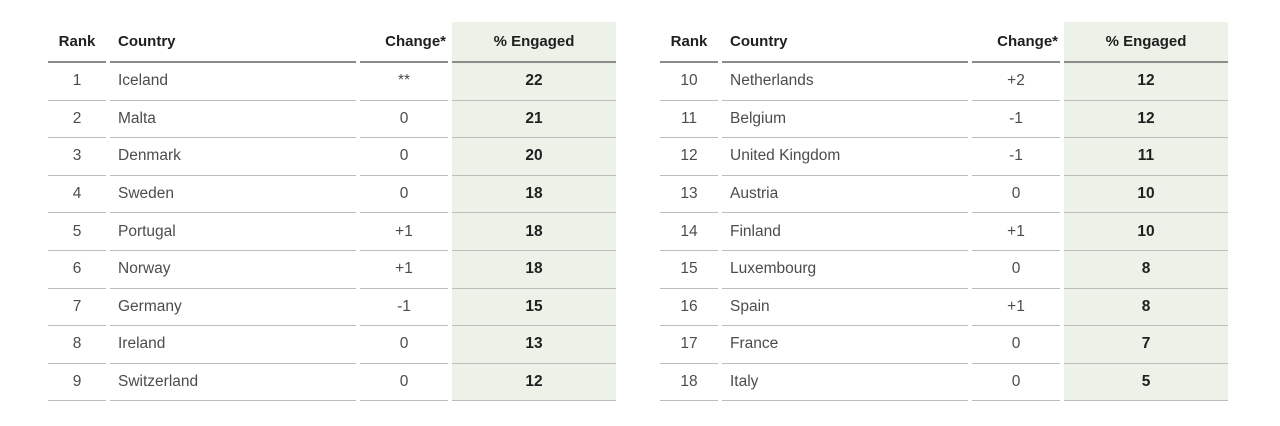  Describe the element at coordinates (689, 157) in the screenshot. I see `rank-cell: 12` at that location.